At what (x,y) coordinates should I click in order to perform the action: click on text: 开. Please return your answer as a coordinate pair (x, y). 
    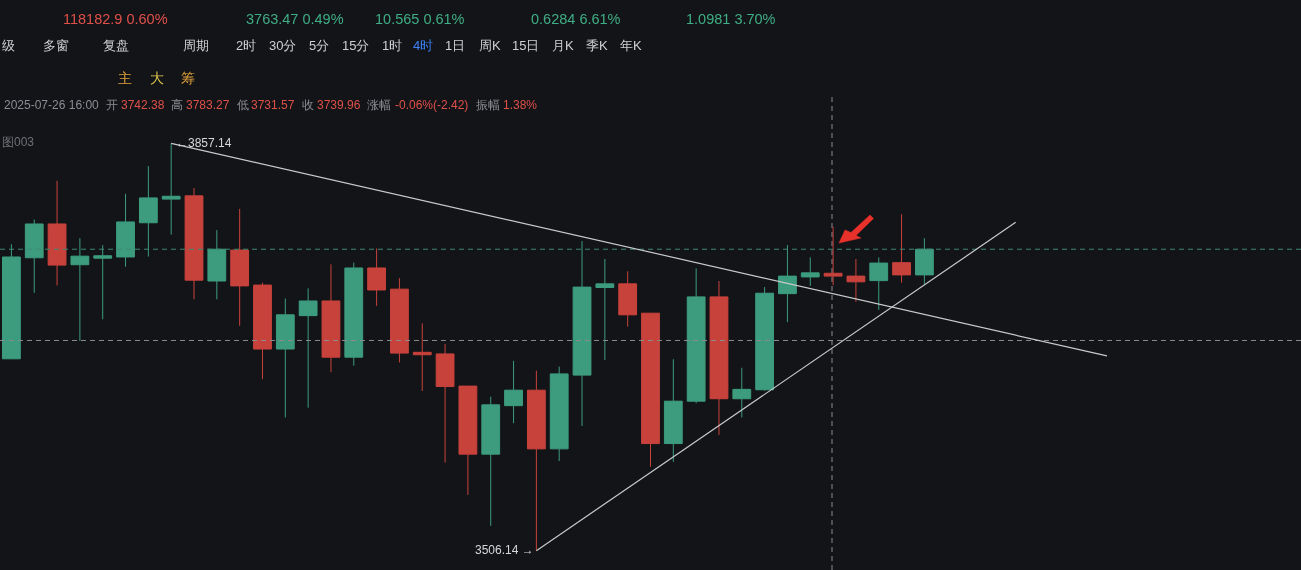
    Looking at the image, I should click on (112, 105).